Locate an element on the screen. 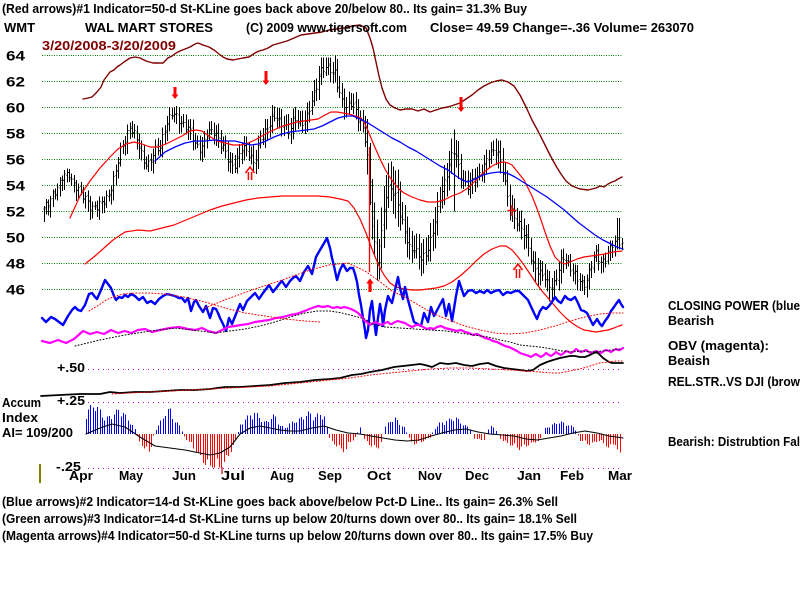 The width and height of the screenshot is (800, 605). svg-text: 3/20/2008-3/20/2009 is located at coordinates (109, 45).